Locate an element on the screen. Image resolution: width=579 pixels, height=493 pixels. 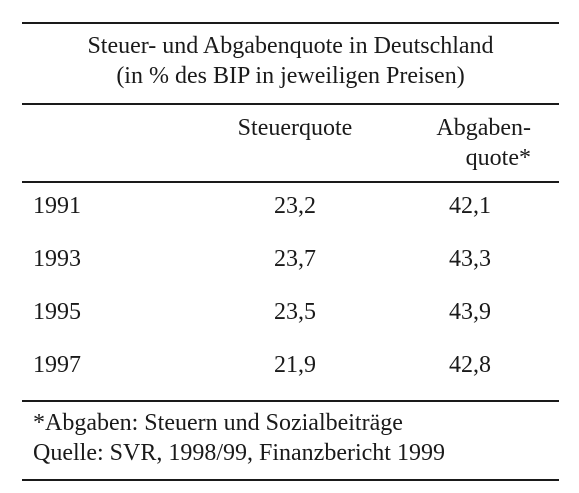
table-row: 1993 23,7 43,3 is located at coordinates (289, 259).